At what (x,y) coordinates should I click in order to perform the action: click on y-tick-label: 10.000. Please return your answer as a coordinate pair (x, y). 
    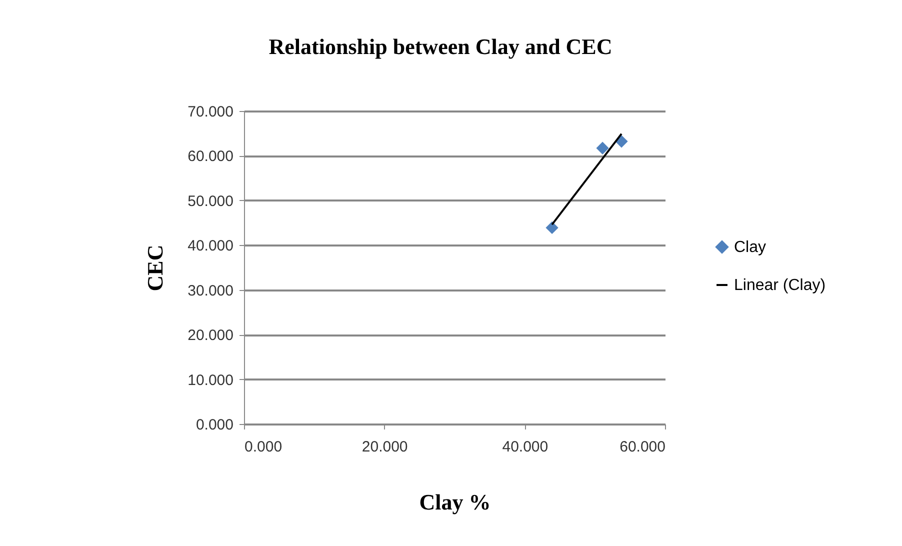
    Looking at the image, I should click on (211, 380).